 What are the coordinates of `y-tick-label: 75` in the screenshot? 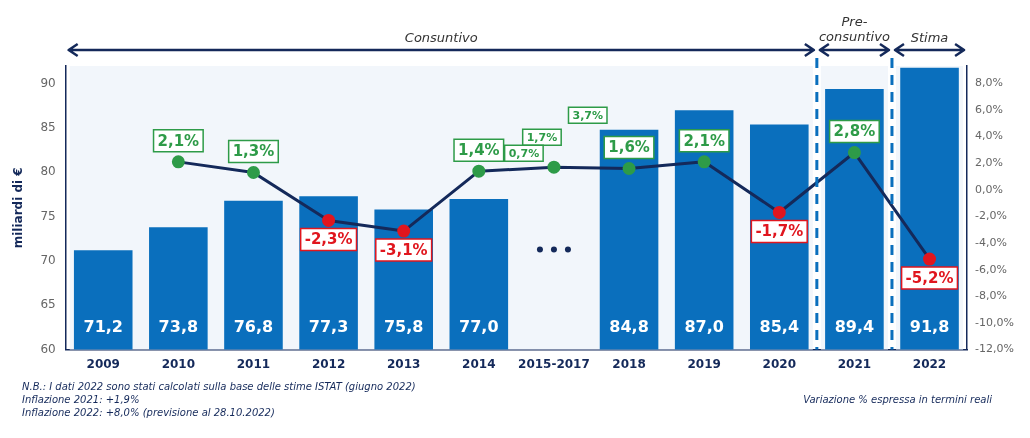 It's located at (48, 215).